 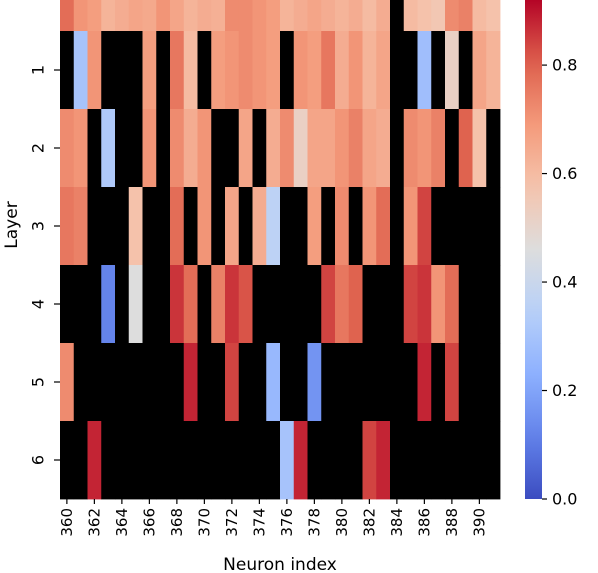 What do you see at coordinates (564, 173) in the screenshot?
I see `colorbar-tick-label: 0.6` at bounding box center [564, 173].